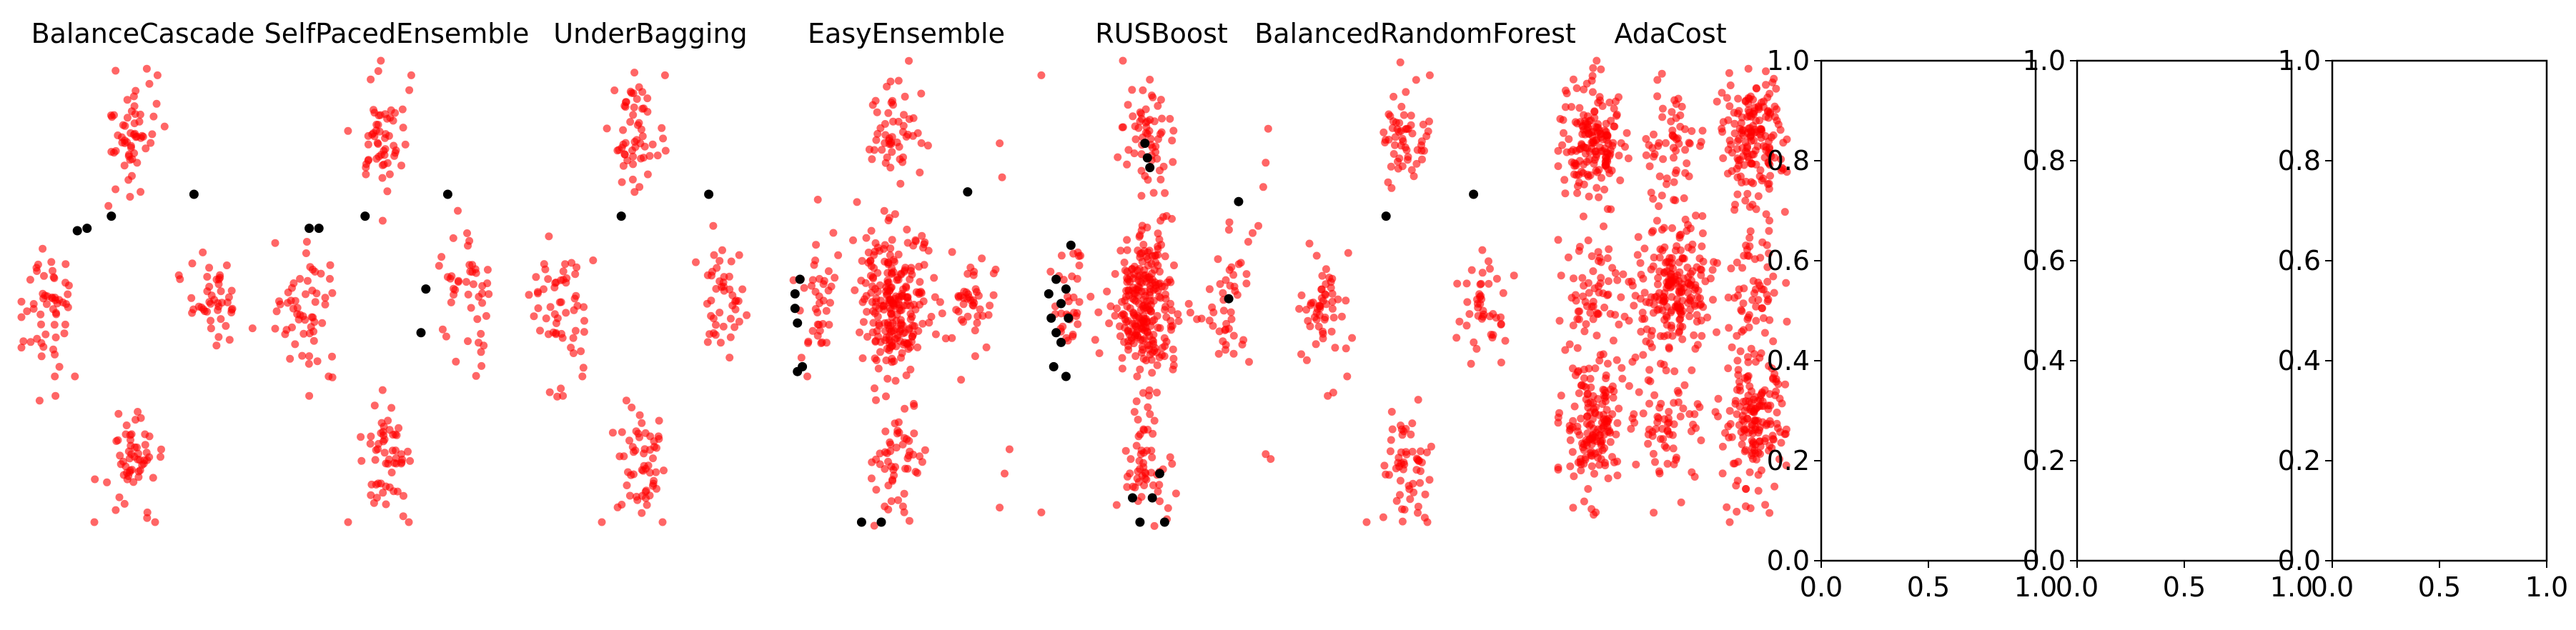 The height and width of the screenshot is (630, 2576). What do you see at coordinates (2424, 324) in the screenshot?
I see `empty-axes-3: 0.0 0.5 1.00.00.20.40.60.81.0` at bounding box center [2424, 324].